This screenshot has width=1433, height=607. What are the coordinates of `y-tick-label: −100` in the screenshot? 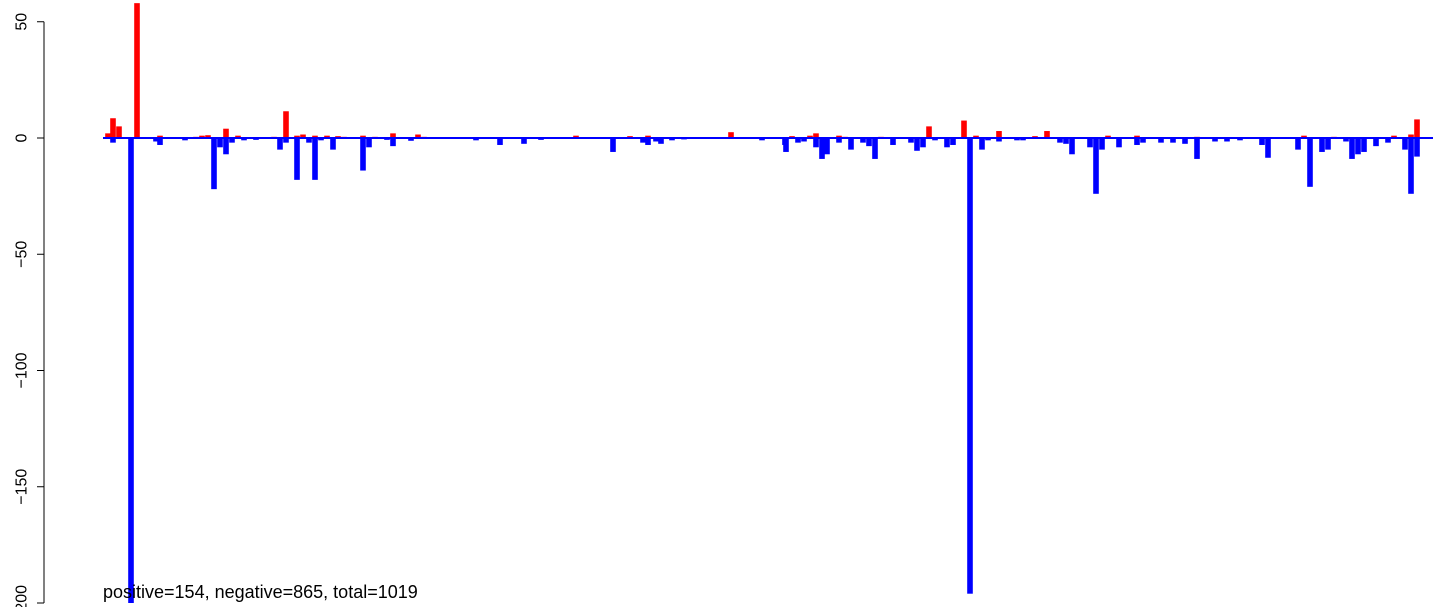 It's located at (22, 370).